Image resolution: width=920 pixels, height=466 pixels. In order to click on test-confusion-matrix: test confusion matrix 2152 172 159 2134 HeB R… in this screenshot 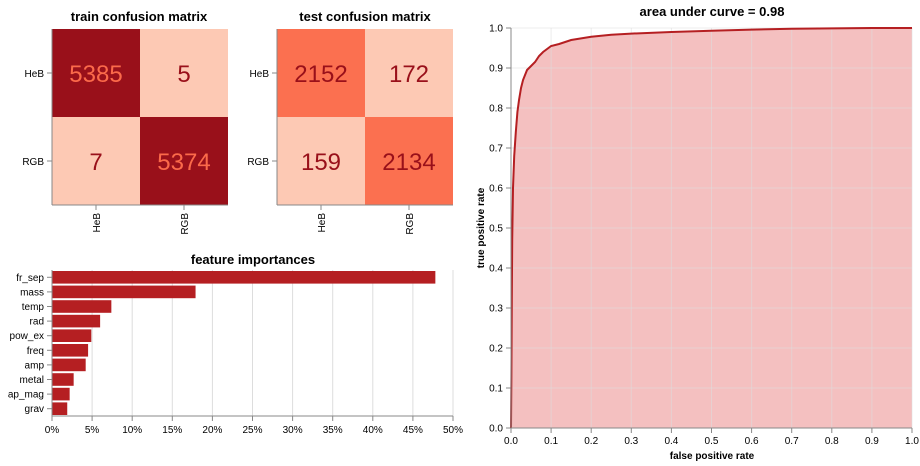, I will do `click(350, 122)`.